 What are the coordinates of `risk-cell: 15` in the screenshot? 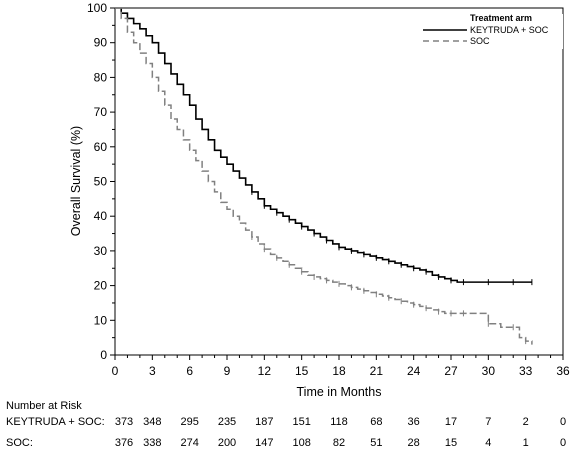 It's located at (451, 443).